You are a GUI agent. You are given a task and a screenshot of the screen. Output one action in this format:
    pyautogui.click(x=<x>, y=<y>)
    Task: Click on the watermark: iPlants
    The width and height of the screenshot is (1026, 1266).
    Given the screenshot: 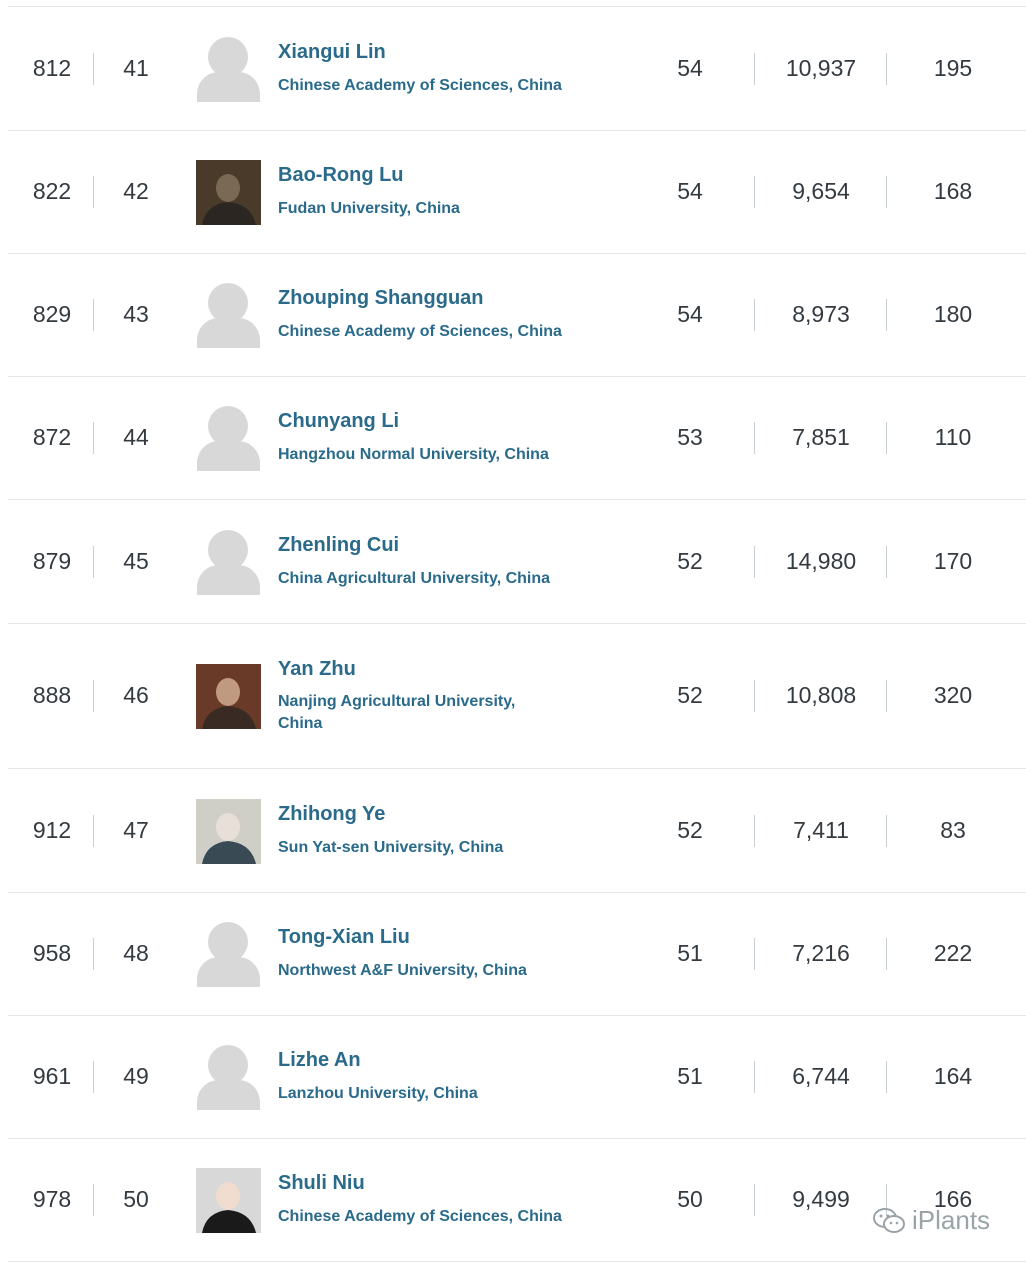 What is the action you would take?
    pyautogui.click(x=931, y=1220)
    